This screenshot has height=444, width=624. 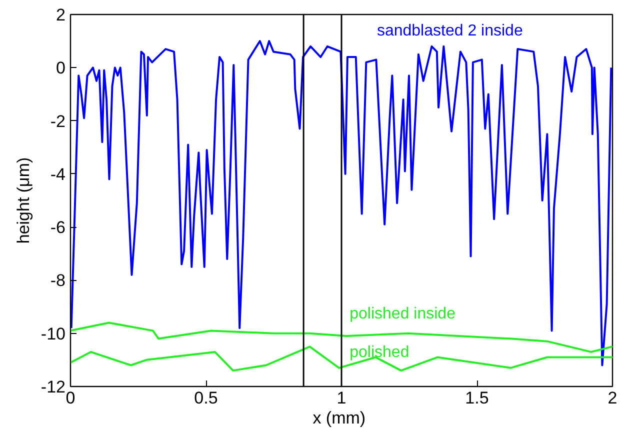 I want to click on y-tick-label: 0, so click(x=61, y=68).